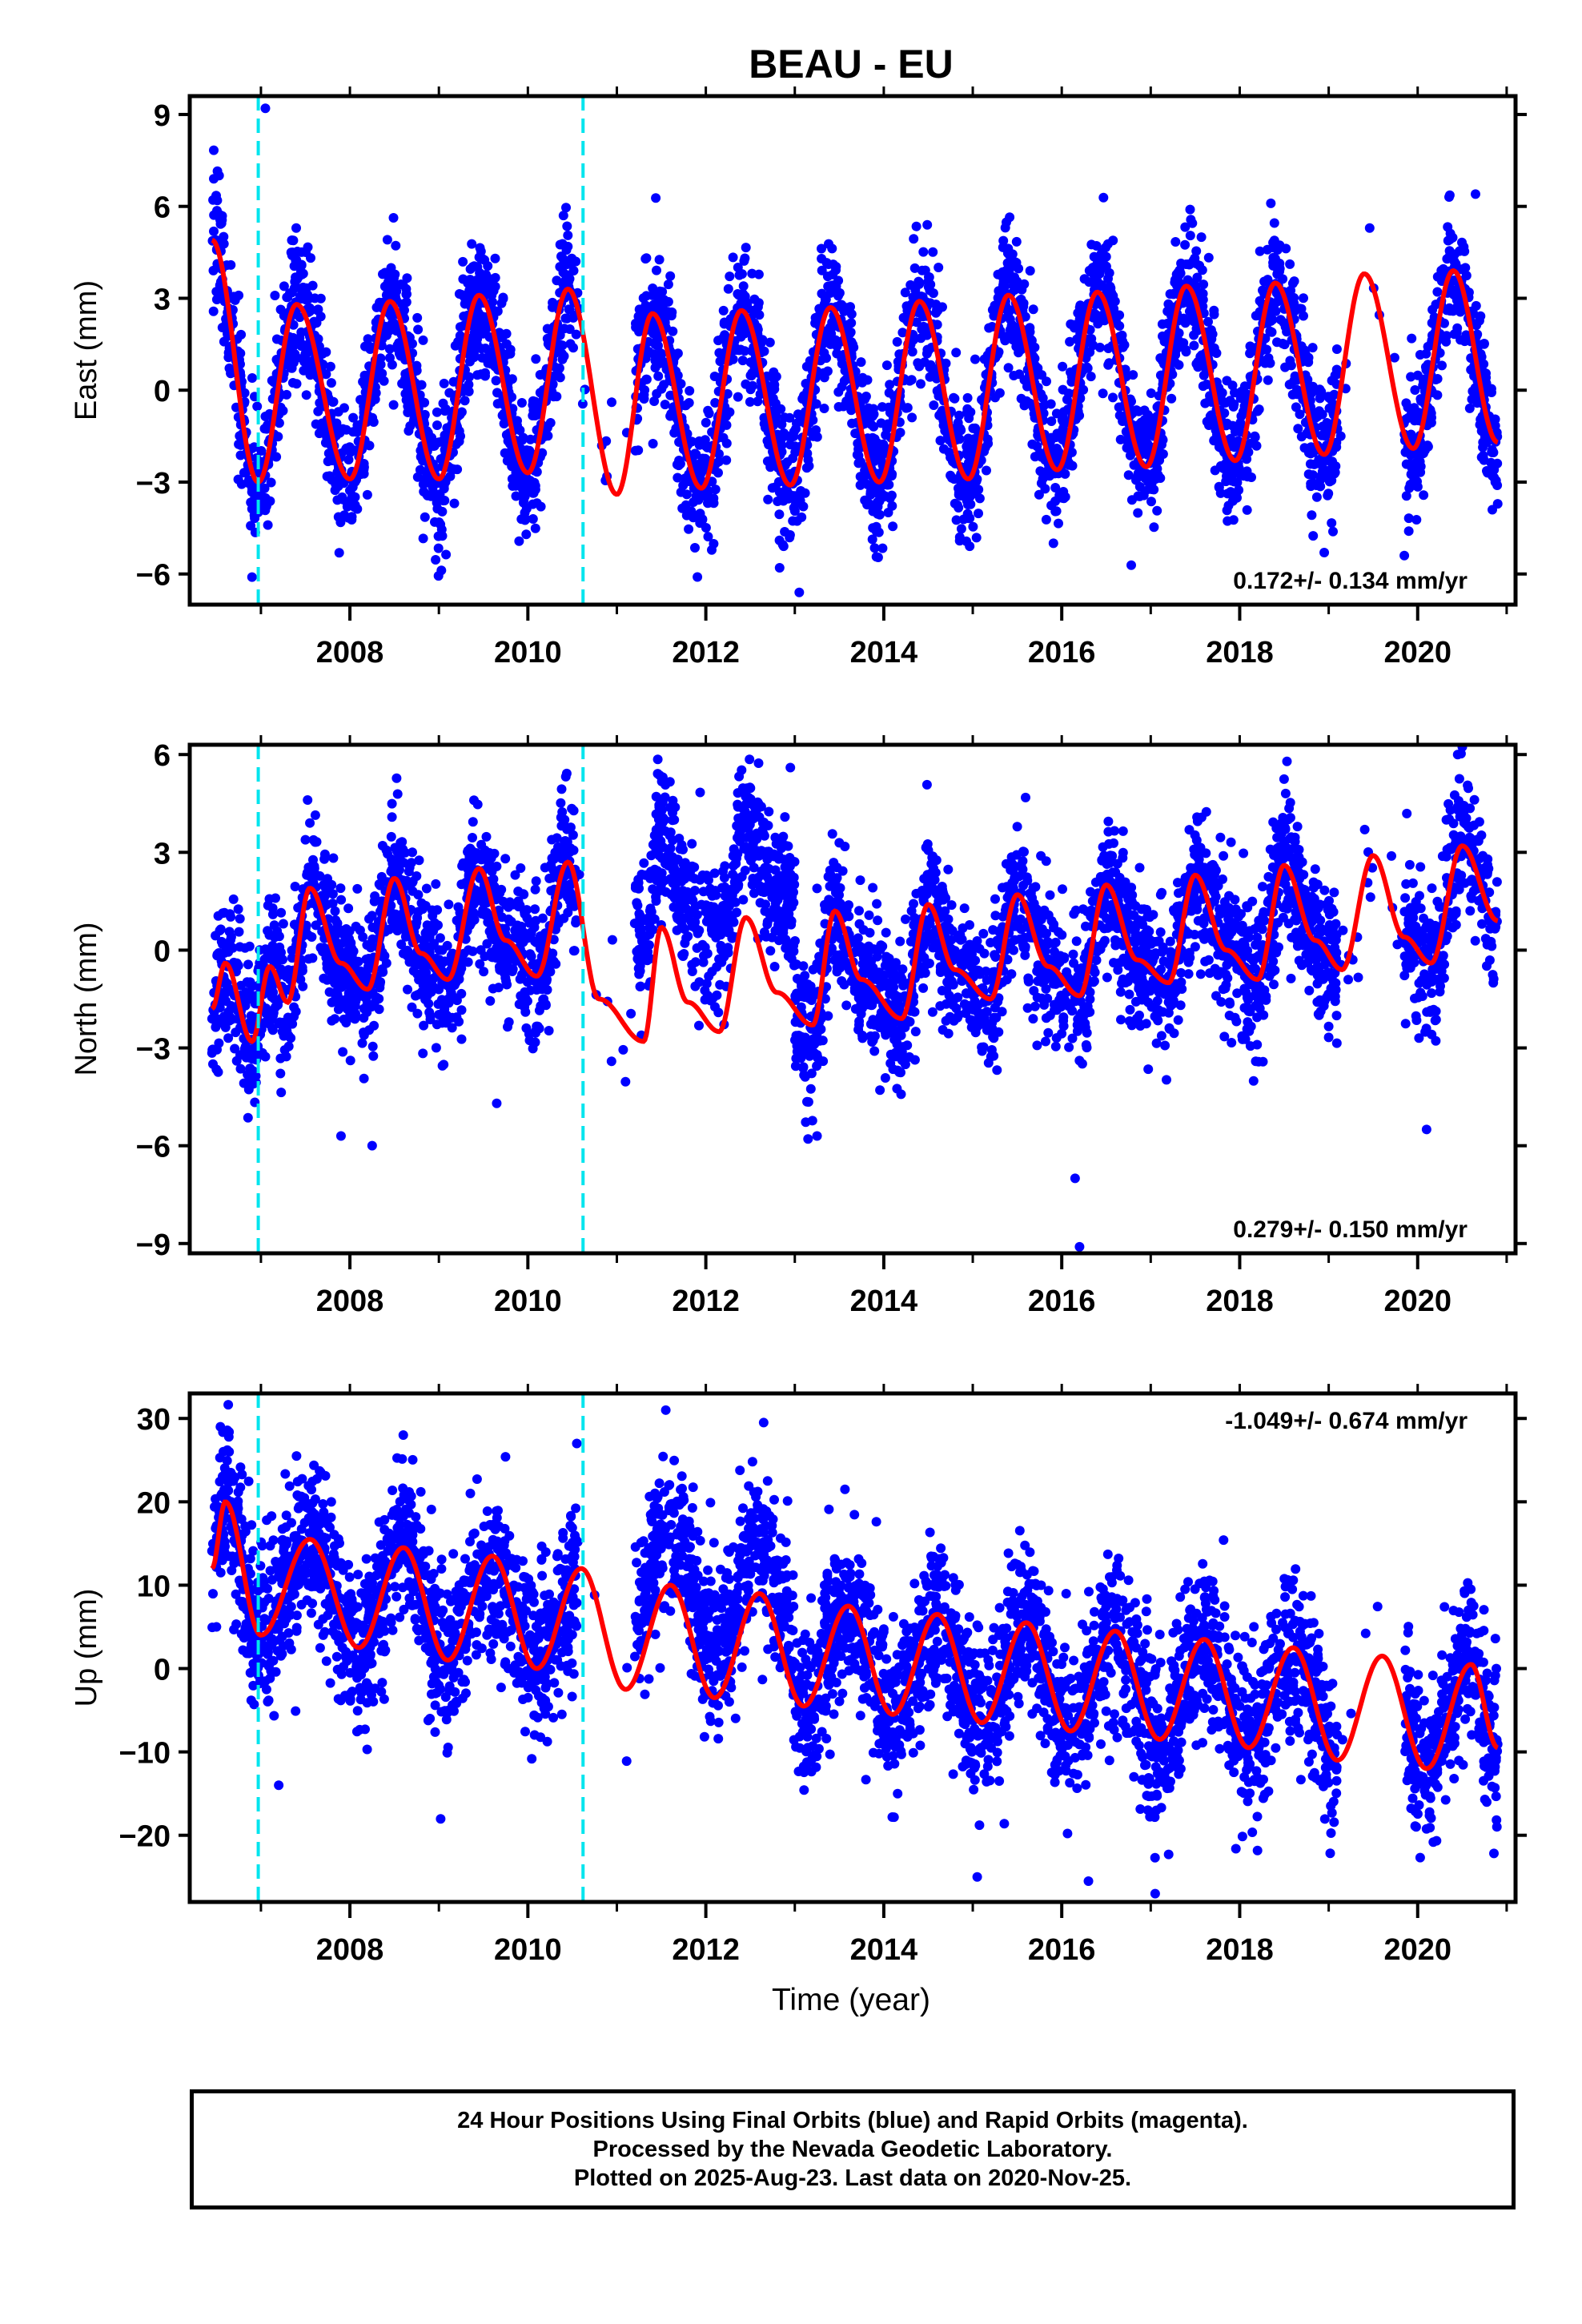 This screenshot has height=2324, width=1582. What do you see at coordinates (1405, 555) in the screenshot?
I see `east-outlier-point` at bounding box center [1405, 555].